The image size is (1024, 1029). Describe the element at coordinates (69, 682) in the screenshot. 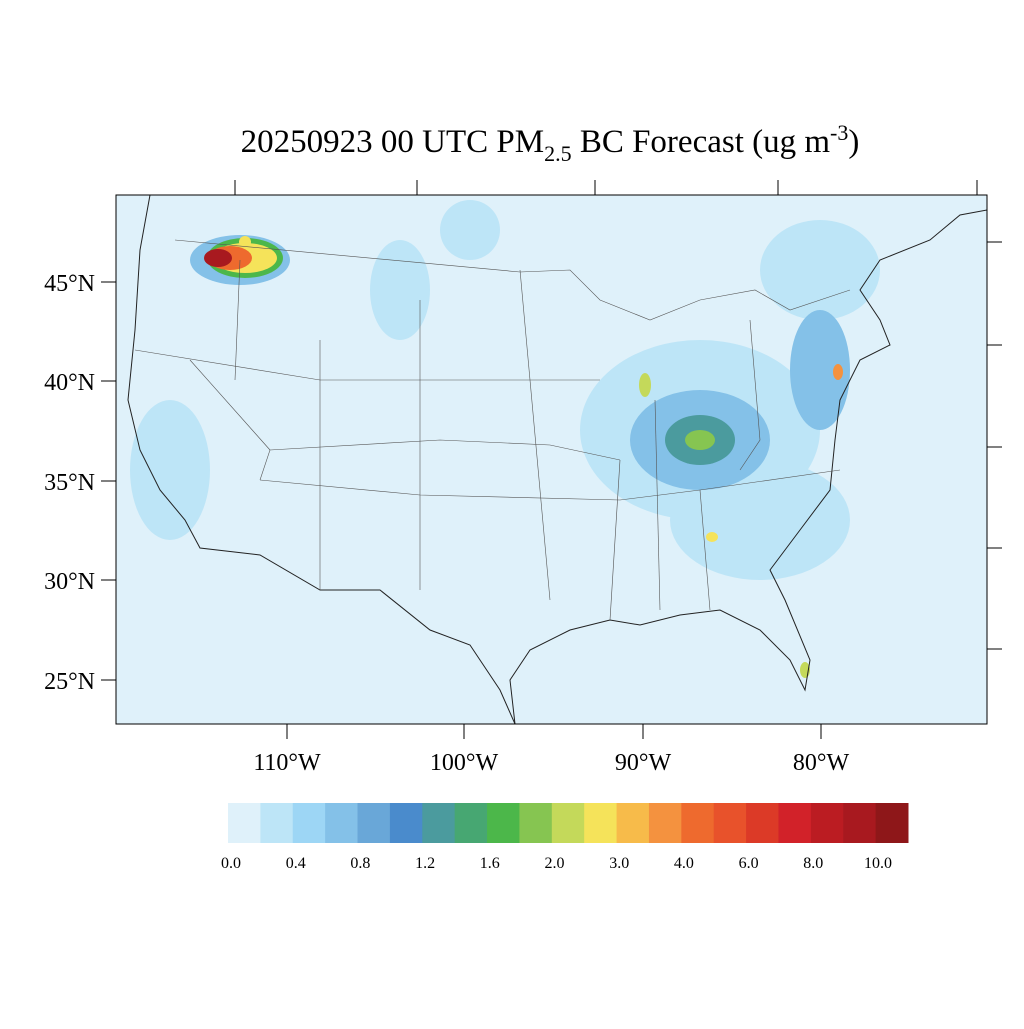

I see `latitude-label: 25°N` at that location.